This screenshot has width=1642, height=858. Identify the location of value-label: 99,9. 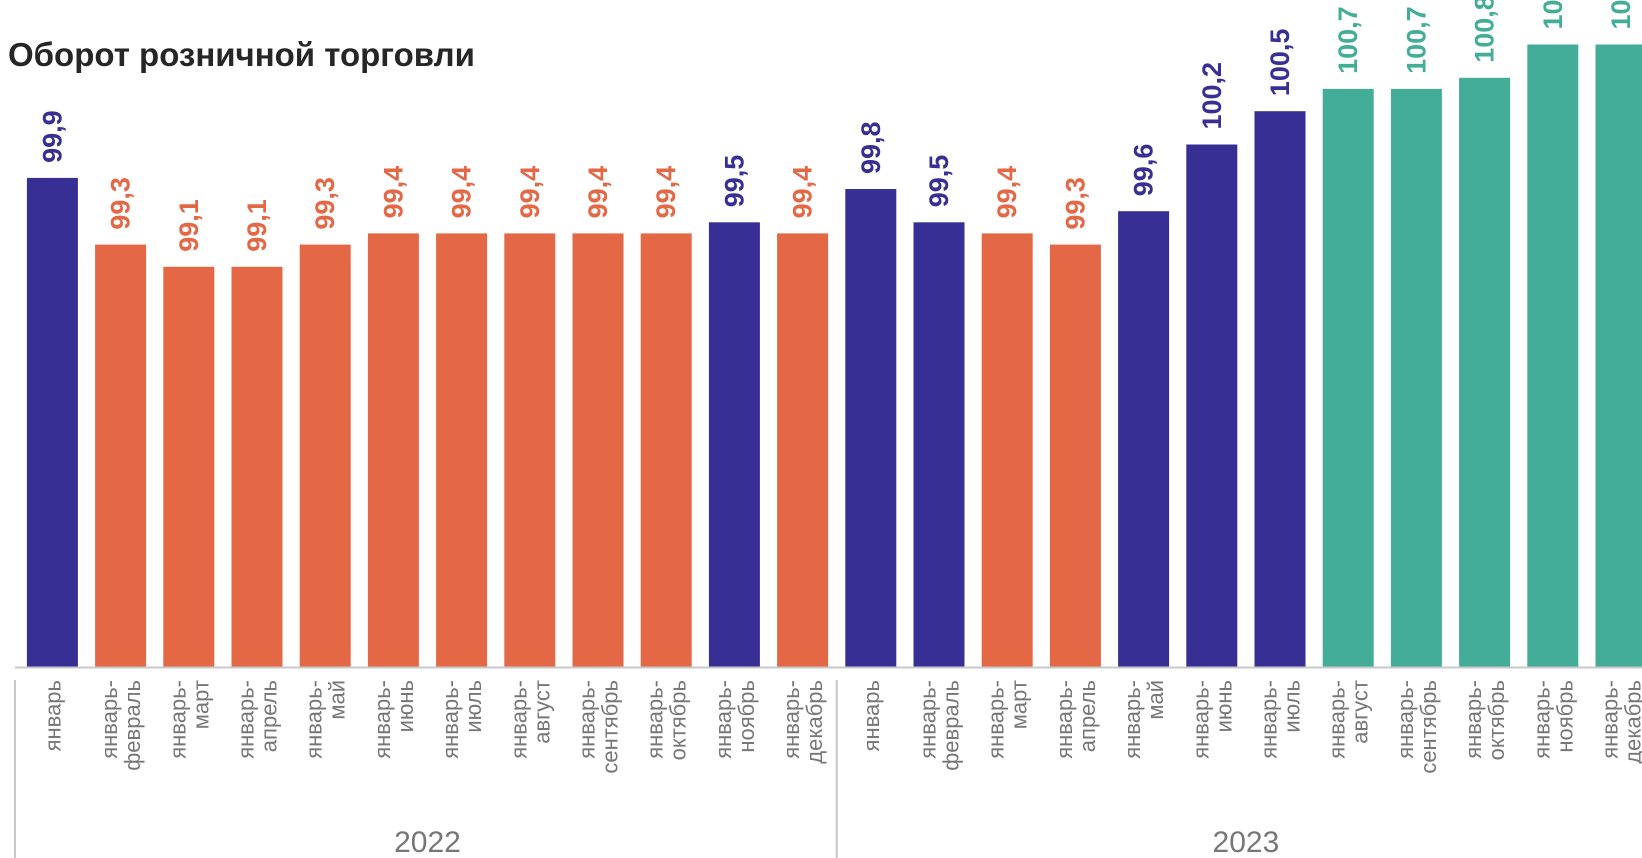
(52, 136).